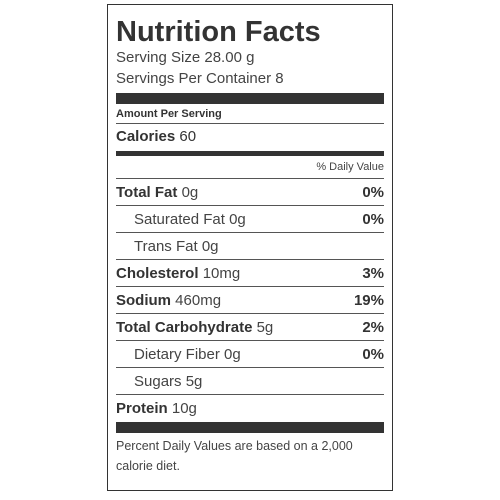  What do you see at coordinates (250, 192) in the screenshot?
I see `nutrient-row-total-fat: Total Fat 0g 0%` at bounding box center [250, 192].